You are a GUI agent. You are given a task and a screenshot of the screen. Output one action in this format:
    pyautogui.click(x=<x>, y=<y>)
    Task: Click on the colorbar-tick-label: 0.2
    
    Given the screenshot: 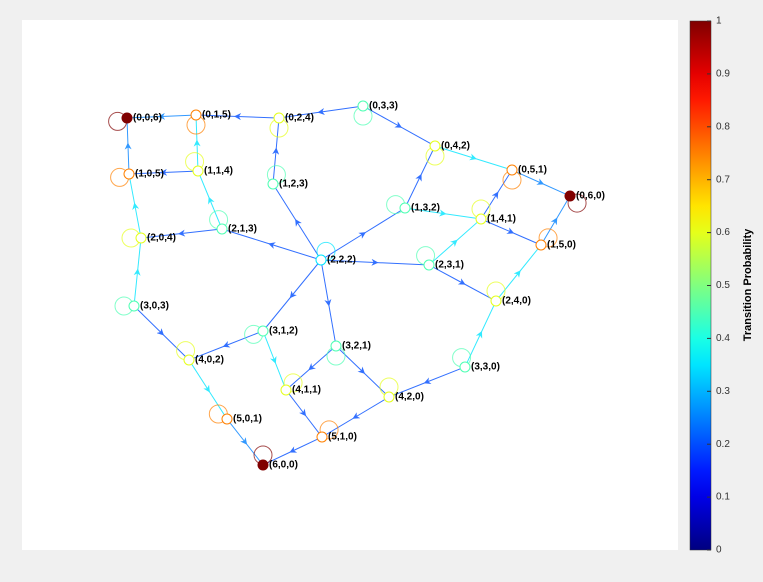 What is the action you would take?
    pyautogui.click(x=723, y=444)
    